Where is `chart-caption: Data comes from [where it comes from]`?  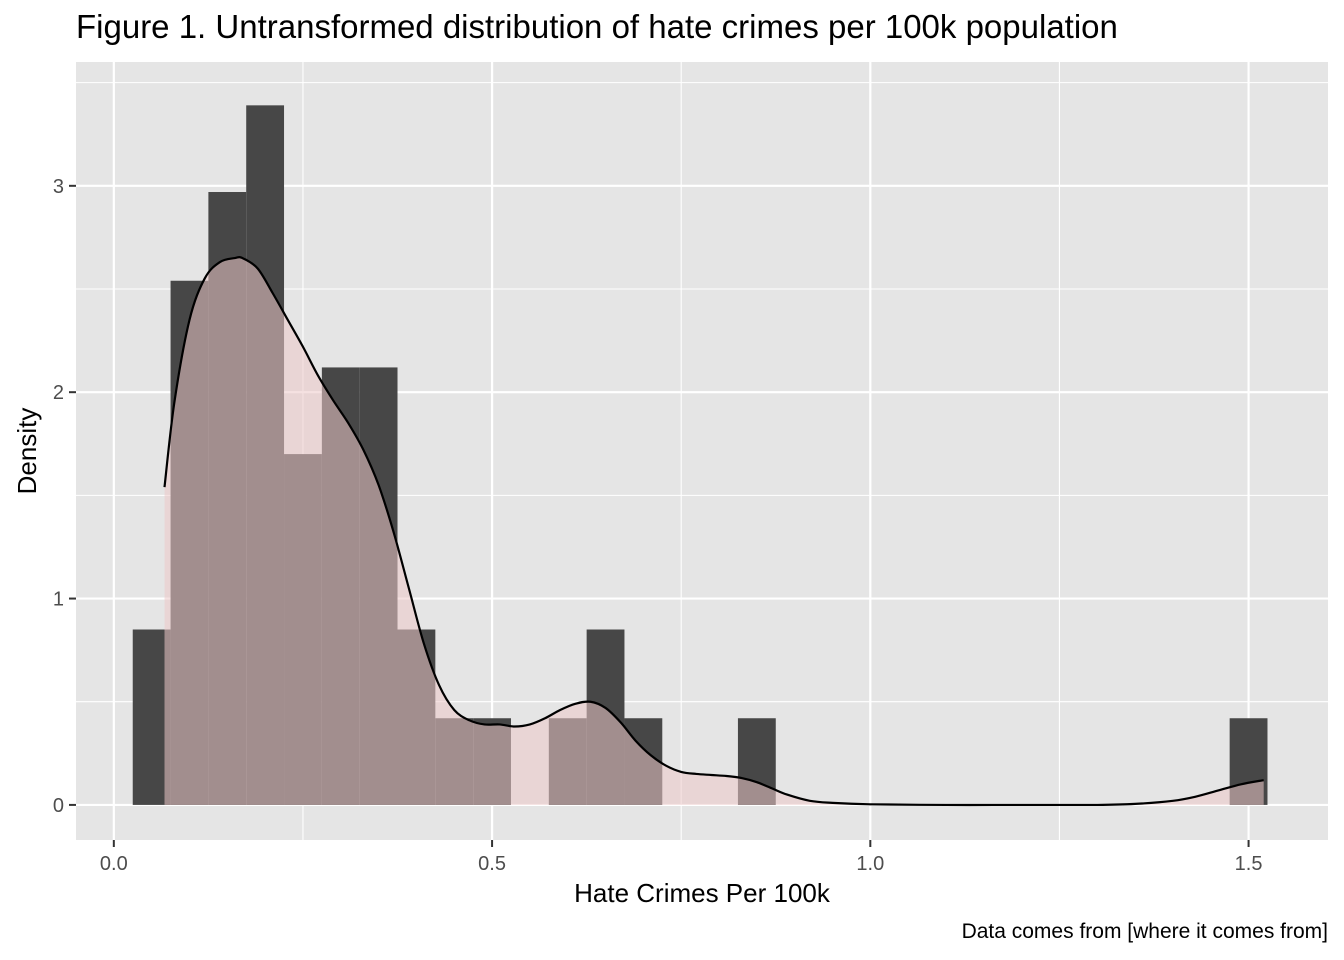
chart-caption: Data comes from [where it comes from] is located at coordinates (1144, 931).